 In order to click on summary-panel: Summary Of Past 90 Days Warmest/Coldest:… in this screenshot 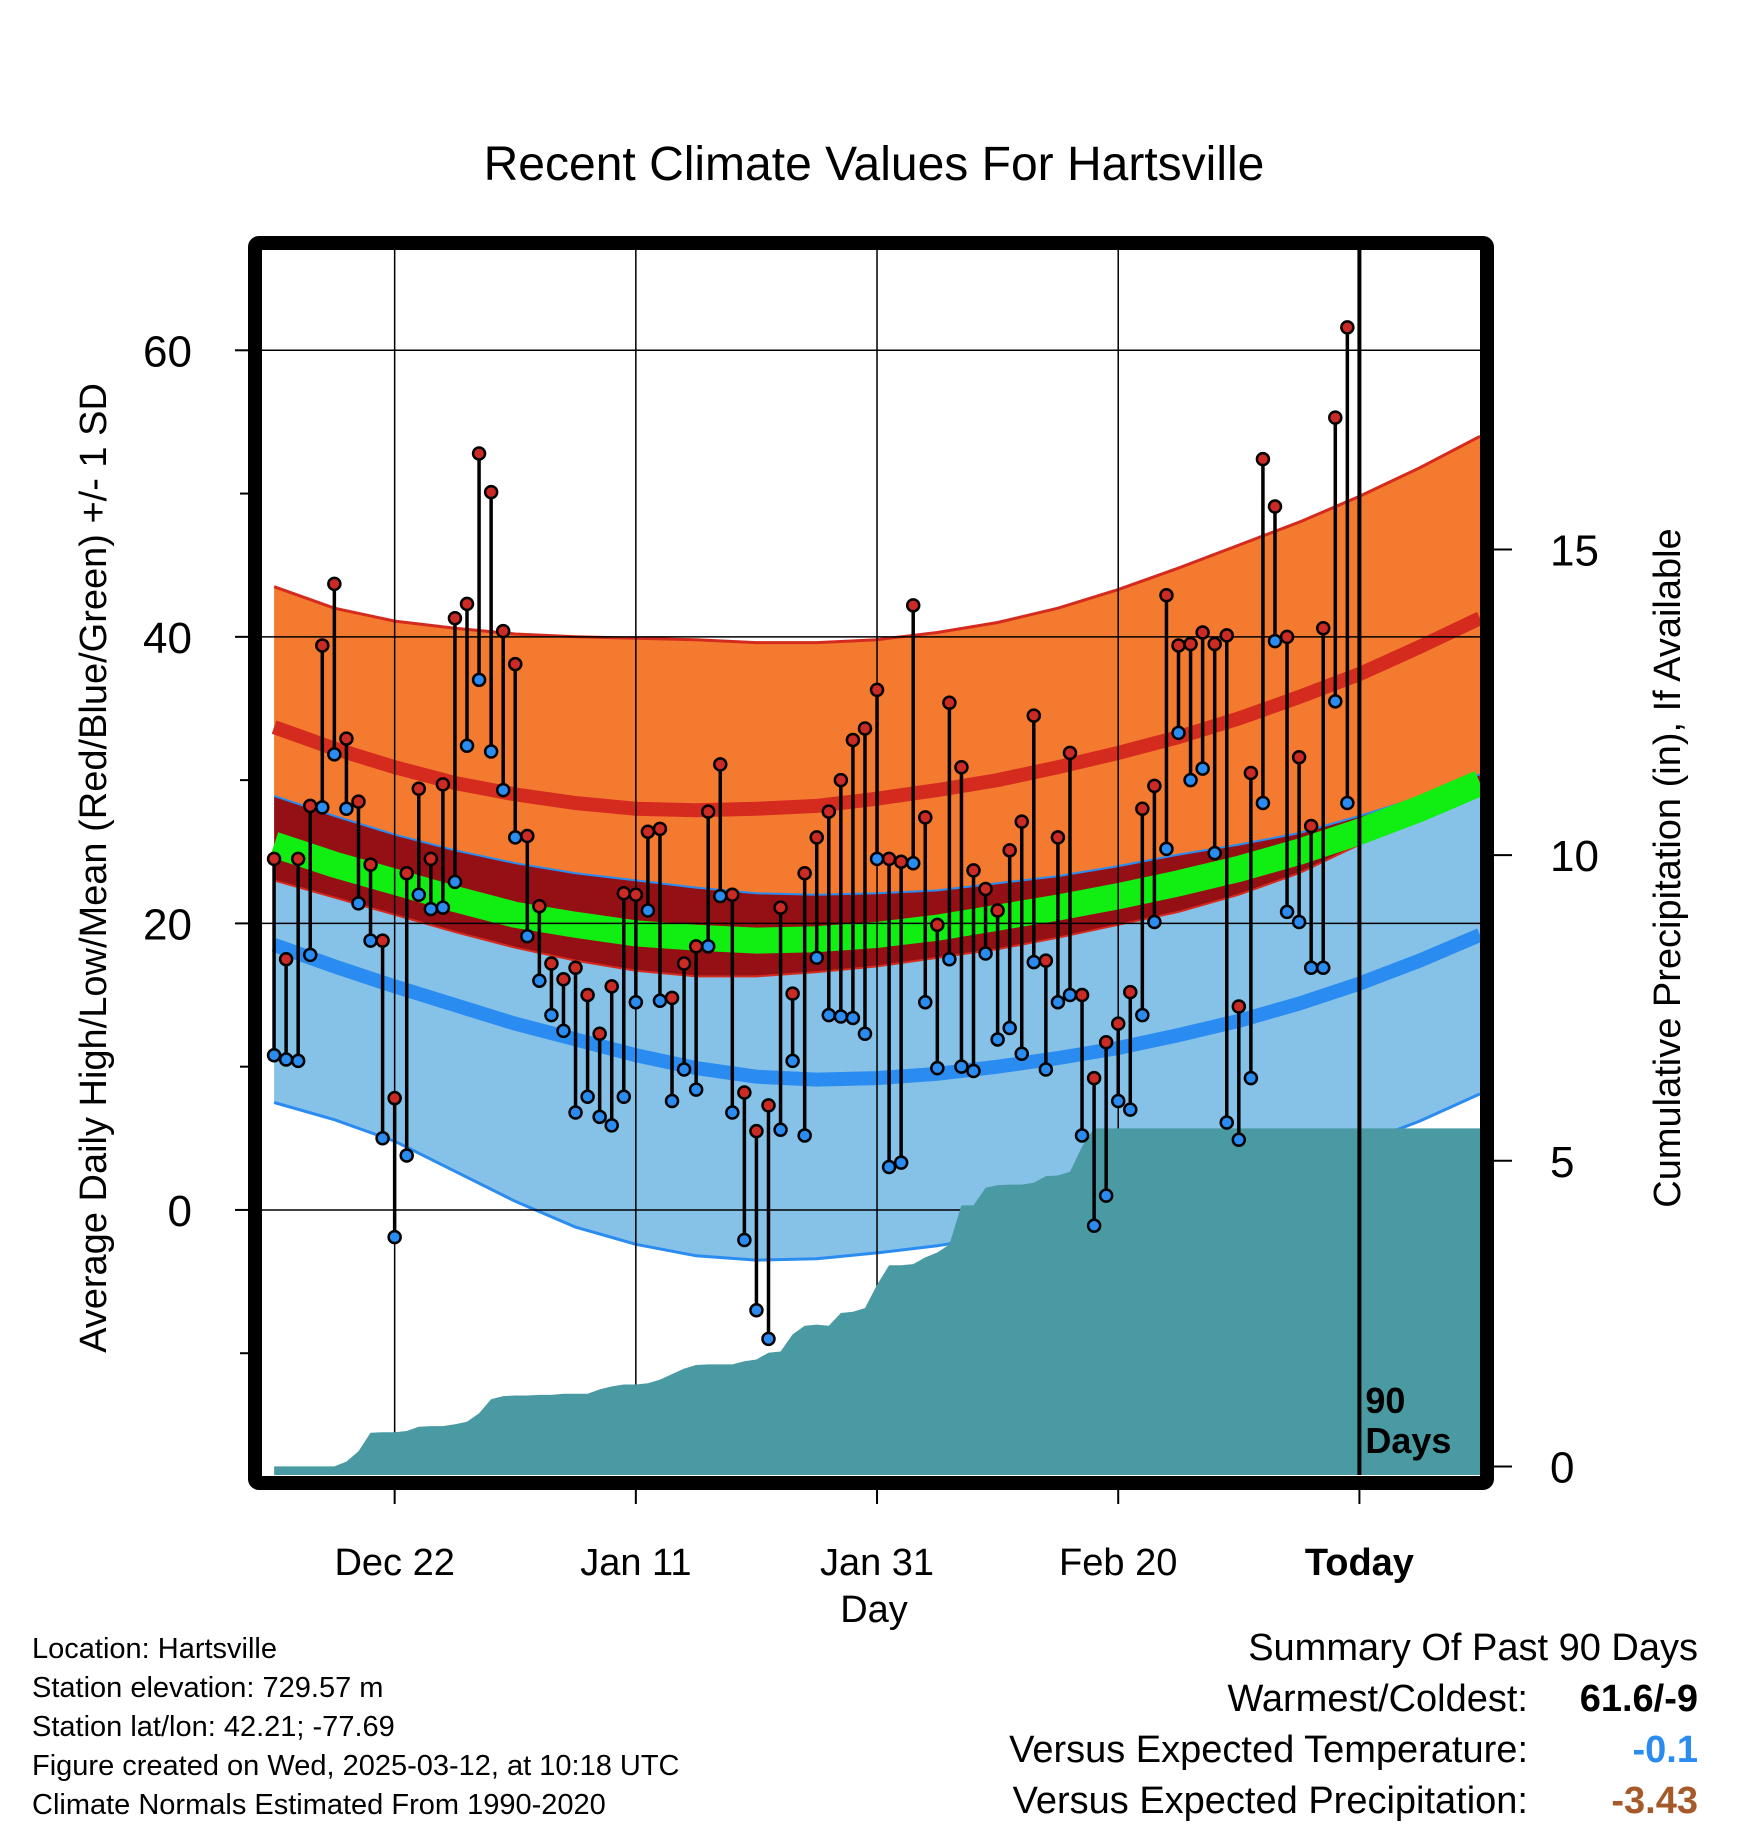, I will do `click(1248, 1724)`.